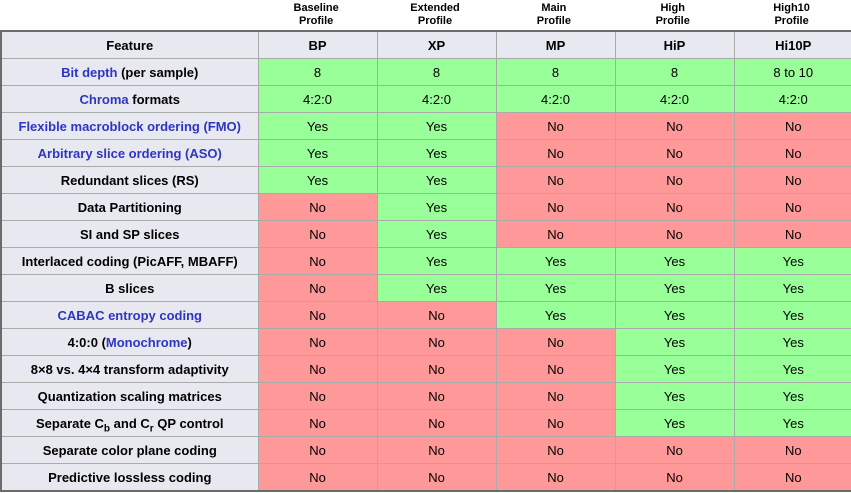 The image size is (851, 493). I want to click on table-row: B slices No Yes Yes Yes Yes, so click(425, 288).